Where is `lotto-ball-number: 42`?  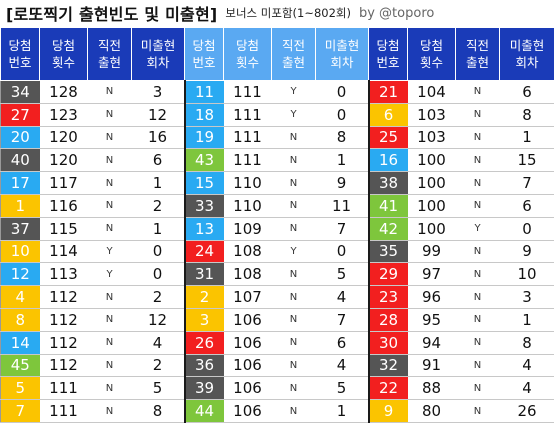 lotto-ball-number: 42 is located at coordinates (388, 229).